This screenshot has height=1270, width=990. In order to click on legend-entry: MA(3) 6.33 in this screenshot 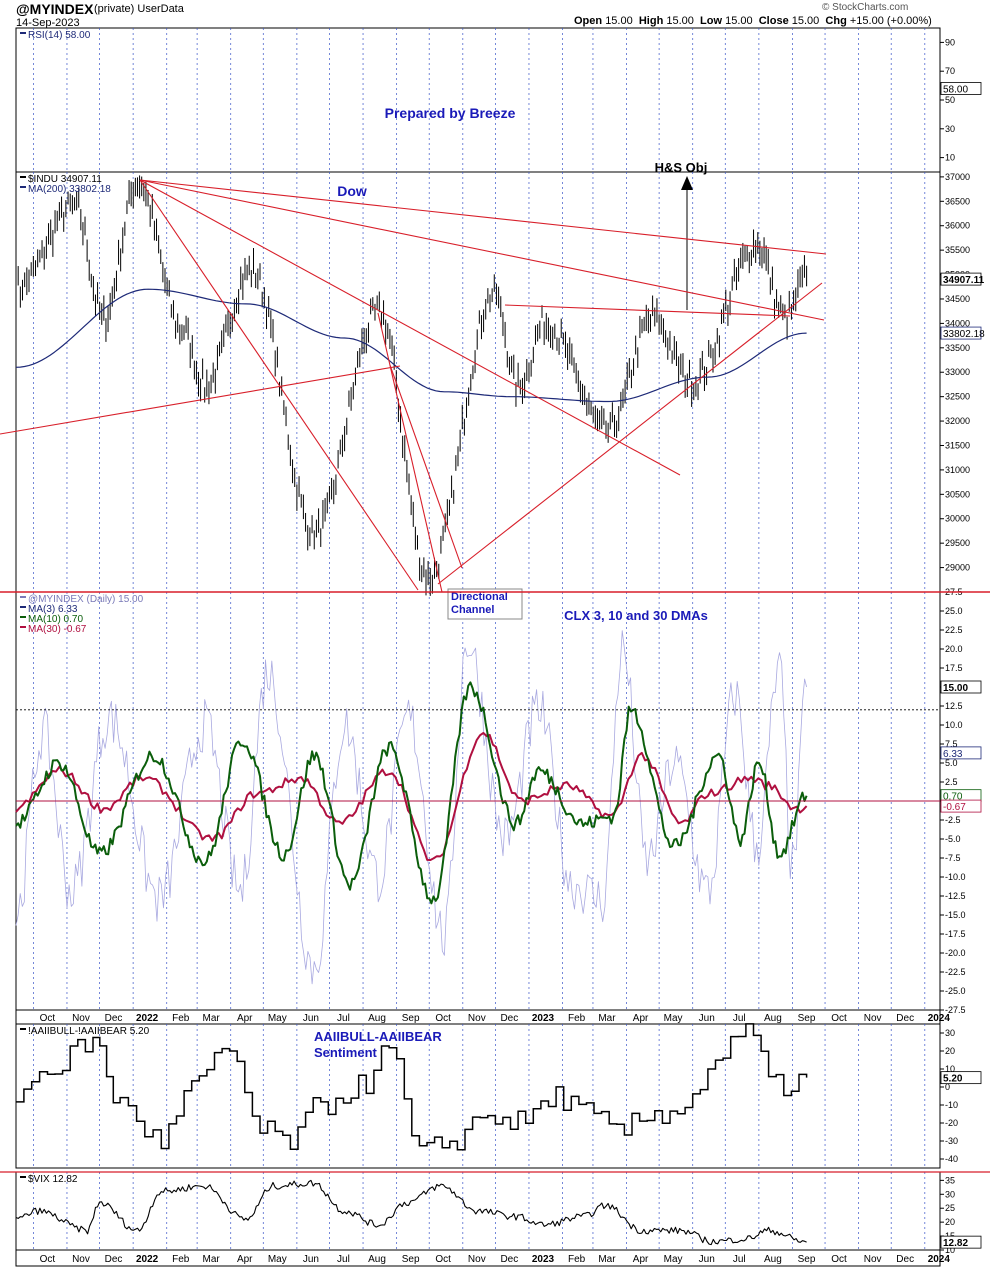, I will do `click(53, 609)`.